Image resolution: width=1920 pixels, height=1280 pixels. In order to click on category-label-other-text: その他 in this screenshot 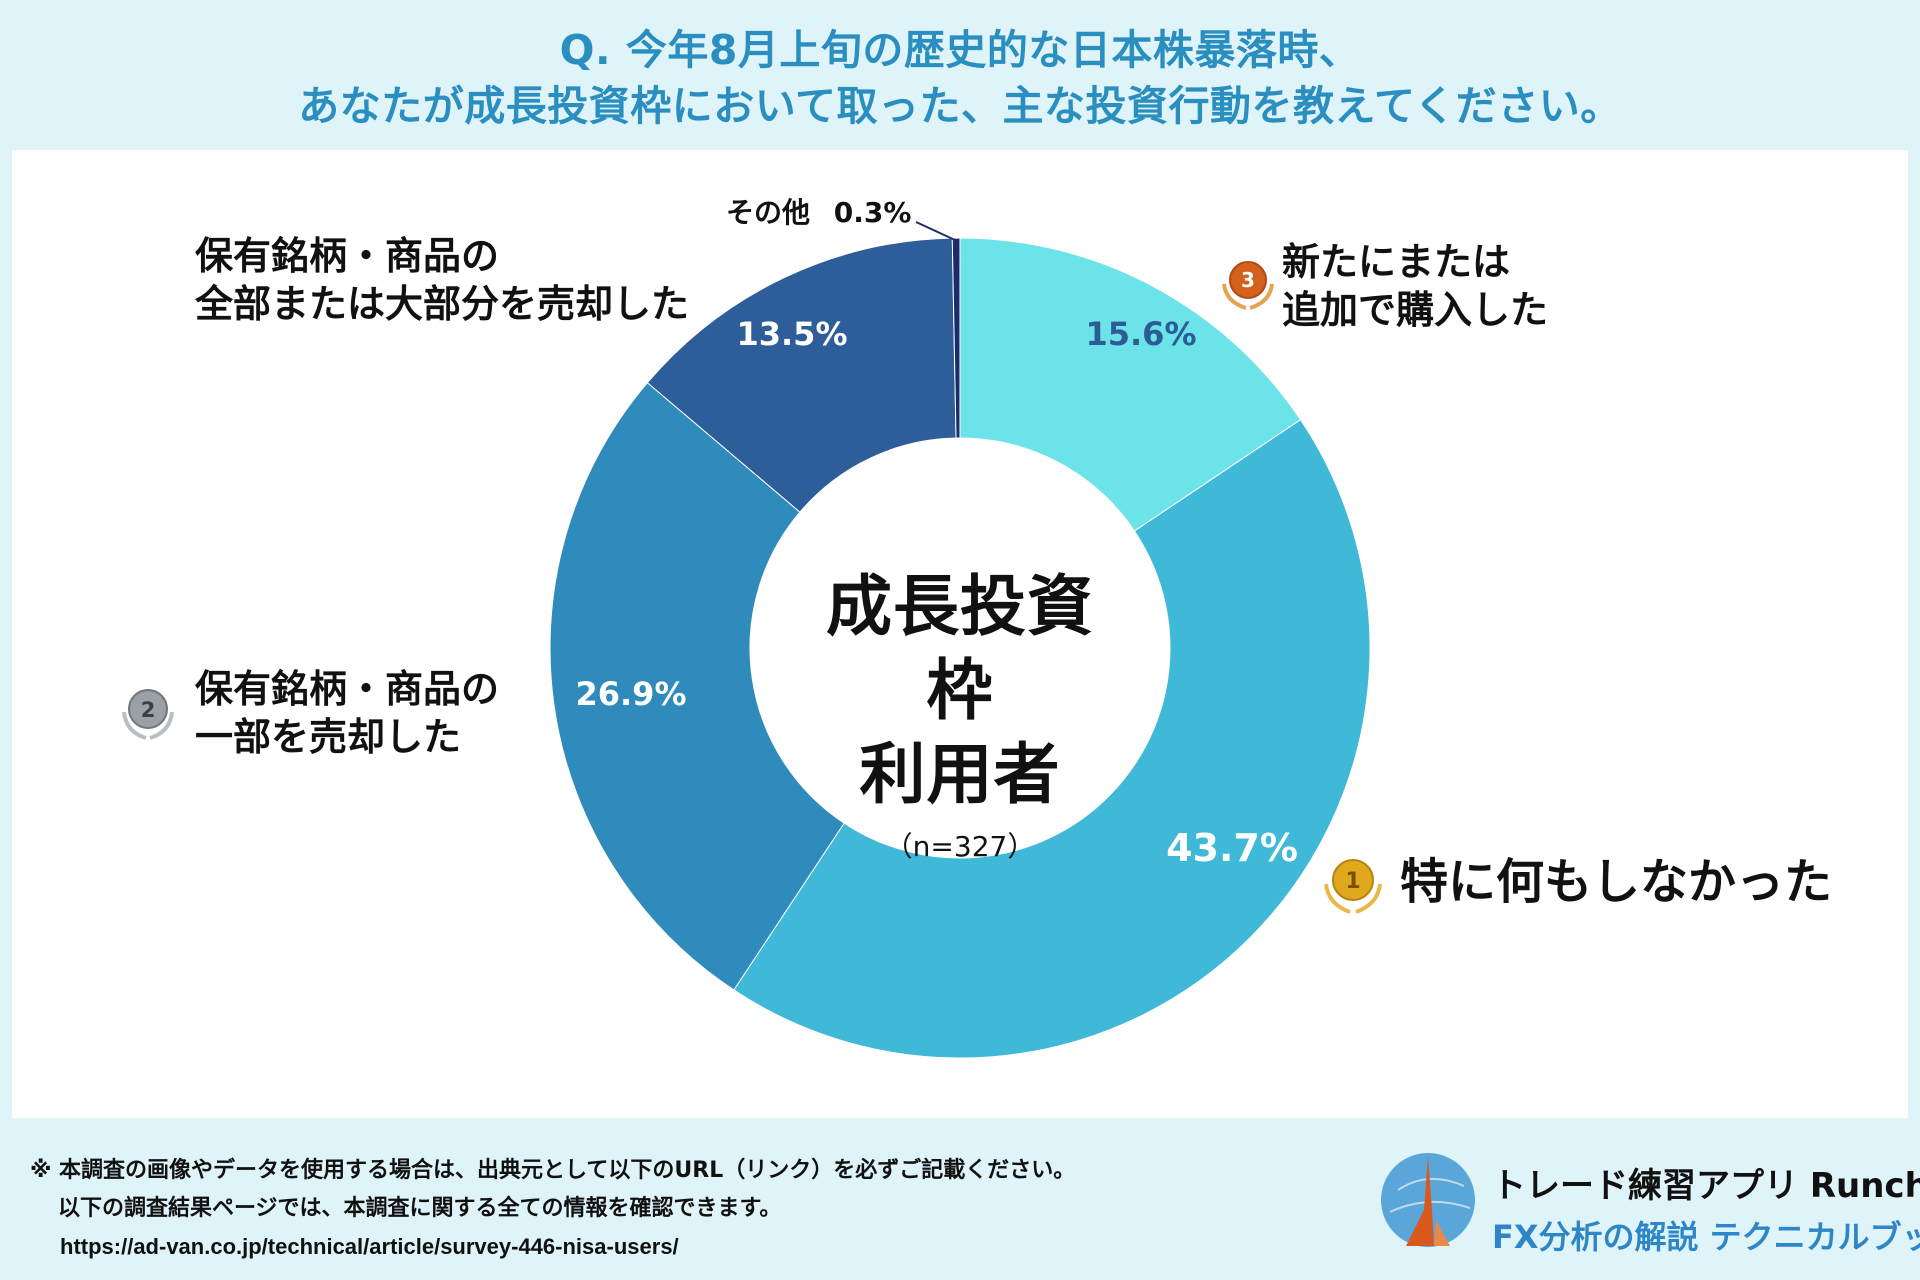, I will do `click(768, 212)`.